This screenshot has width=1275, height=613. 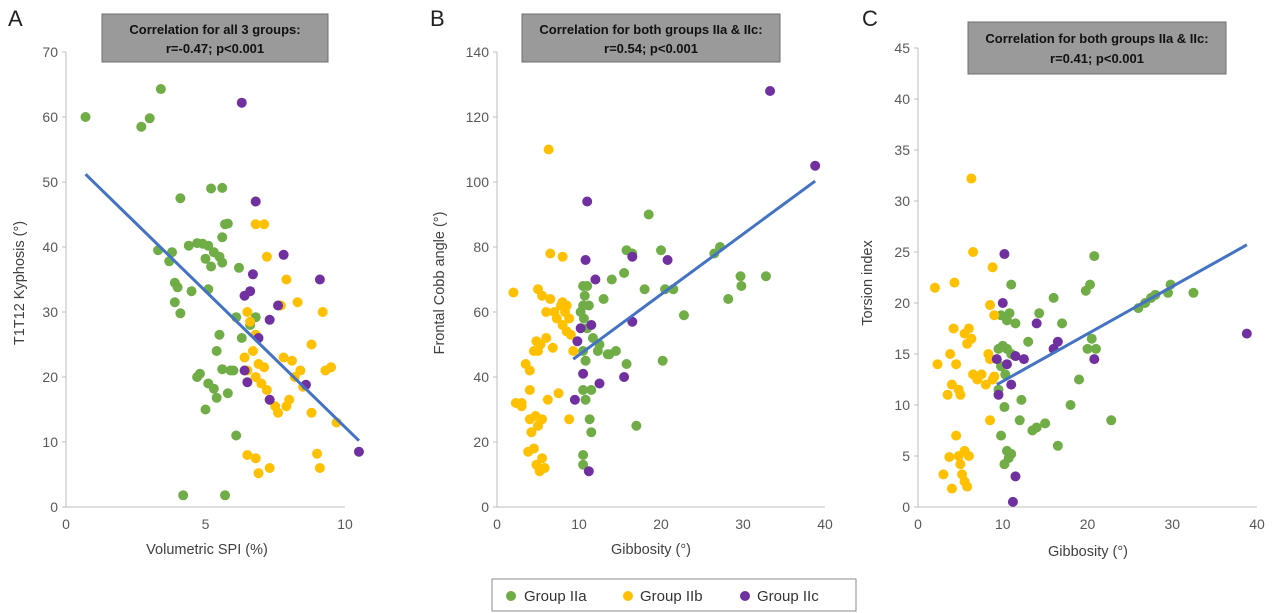 What do you see at coordinates (651, 48) in the screenshot?
I see `annotation-line-2: r=0.54; p<0.001` at bounding box center [651, 48].